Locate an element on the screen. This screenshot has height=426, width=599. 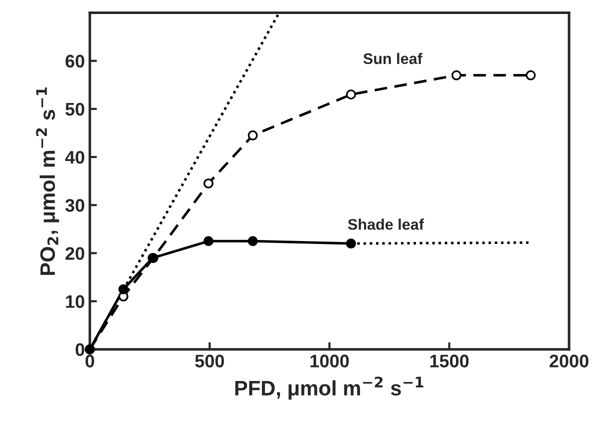
series-label: Sun leaf is located at coordinates (392, 58).